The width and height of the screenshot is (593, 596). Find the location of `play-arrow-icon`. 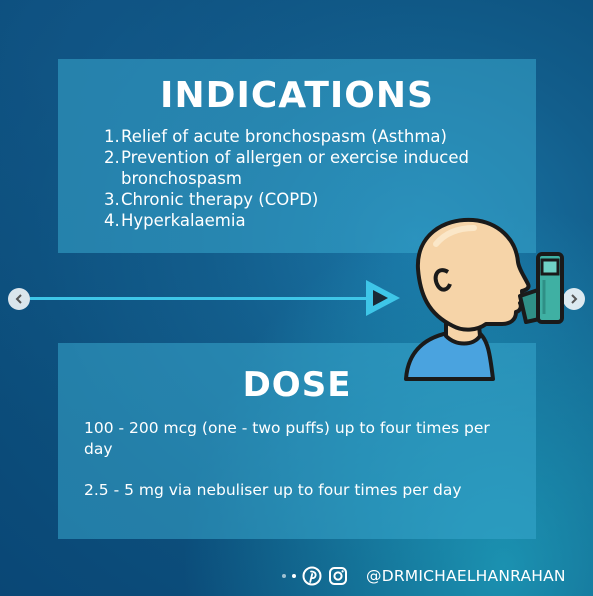

play-arrow-icon is located at coordinates (383, 298).